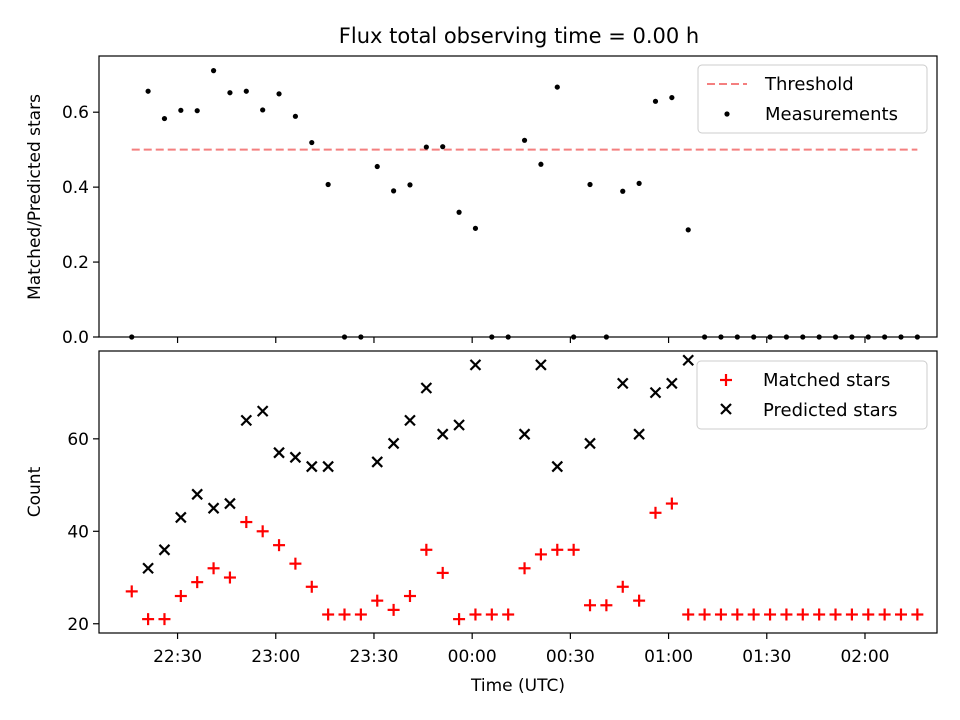 The height and width of the screenshot is (720, 960). I want to click on y-tick-label: 0.2, so click(75, 263).